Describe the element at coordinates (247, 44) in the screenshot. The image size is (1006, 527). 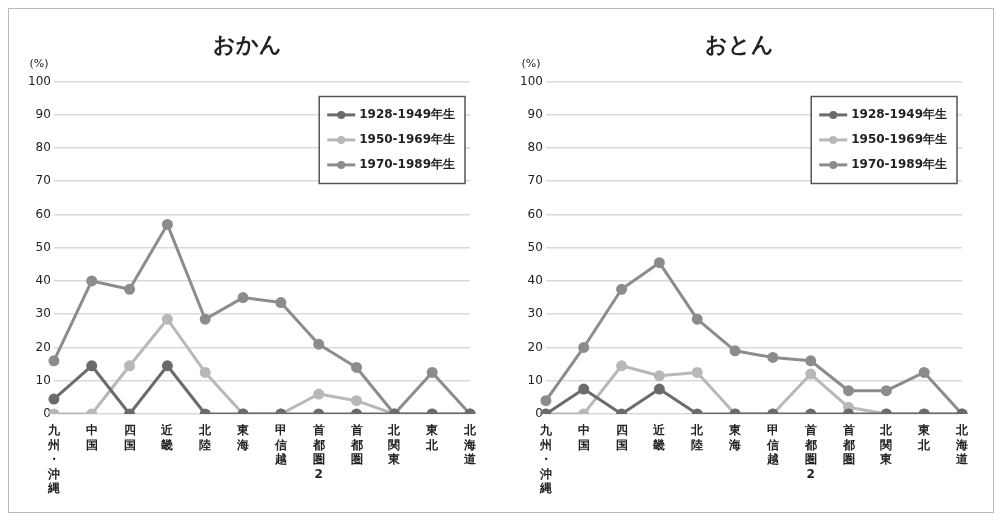
I see `chart-title: おかん` at that location.